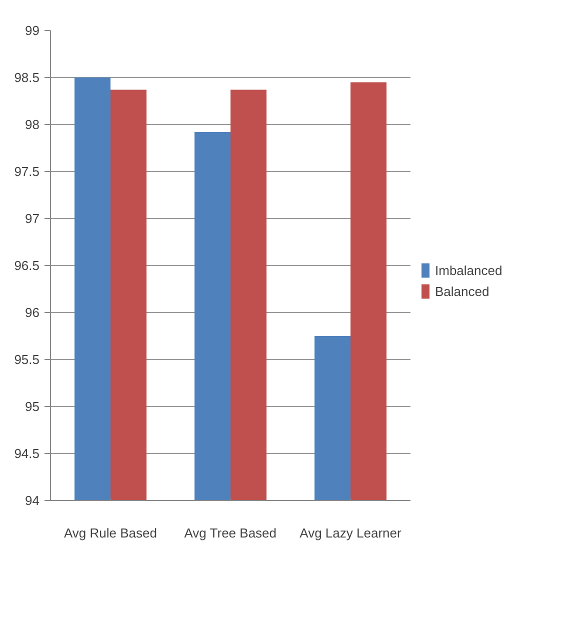  I want to click on y-tick-label: 94.5, so click(27, 453).